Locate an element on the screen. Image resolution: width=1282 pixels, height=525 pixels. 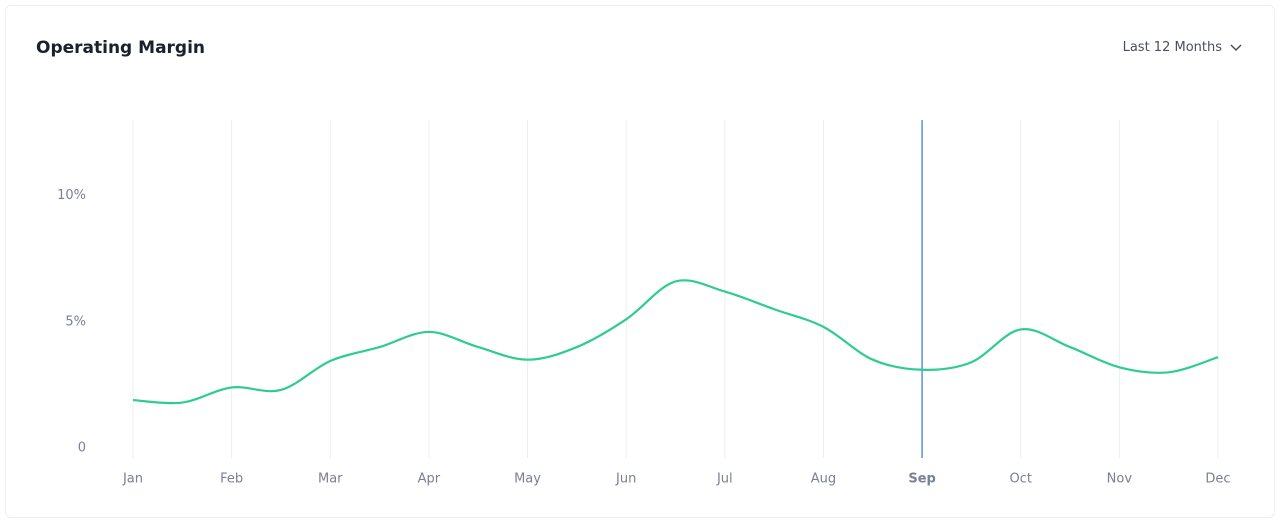
y-tick-label: 0 is located at coordinates (82, 448).